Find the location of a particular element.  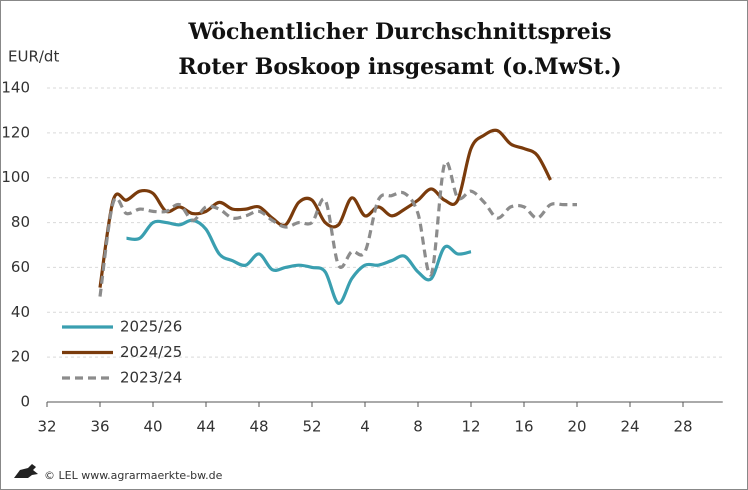

x-tick-label: 32 is located at coordinates (46, 427).